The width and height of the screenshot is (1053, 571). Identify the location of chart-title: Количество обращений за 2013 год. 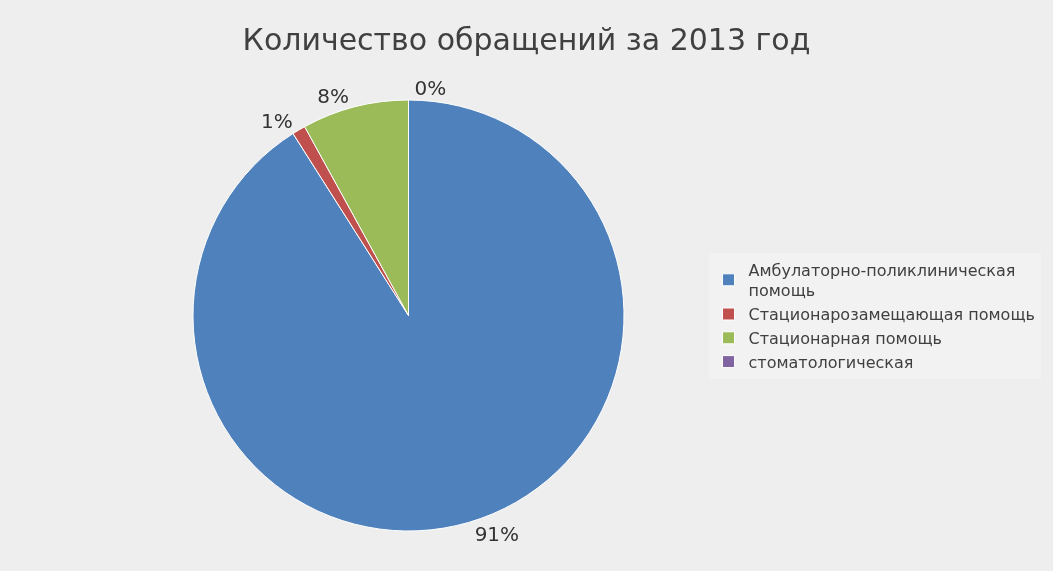
(526, 39).